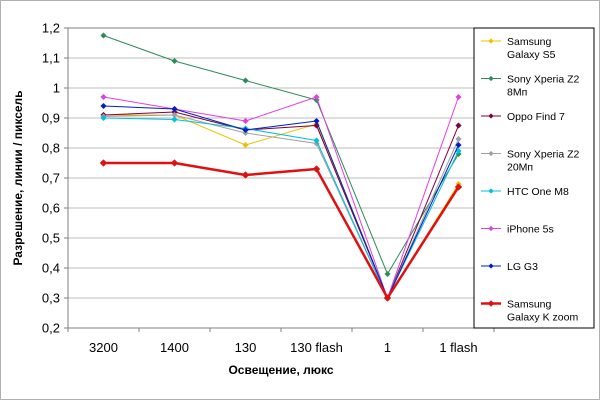 Image resolution: width=600 pixels, height=400 pixels. I want to click on legend-label: HTC One M8, so click(538, 192).